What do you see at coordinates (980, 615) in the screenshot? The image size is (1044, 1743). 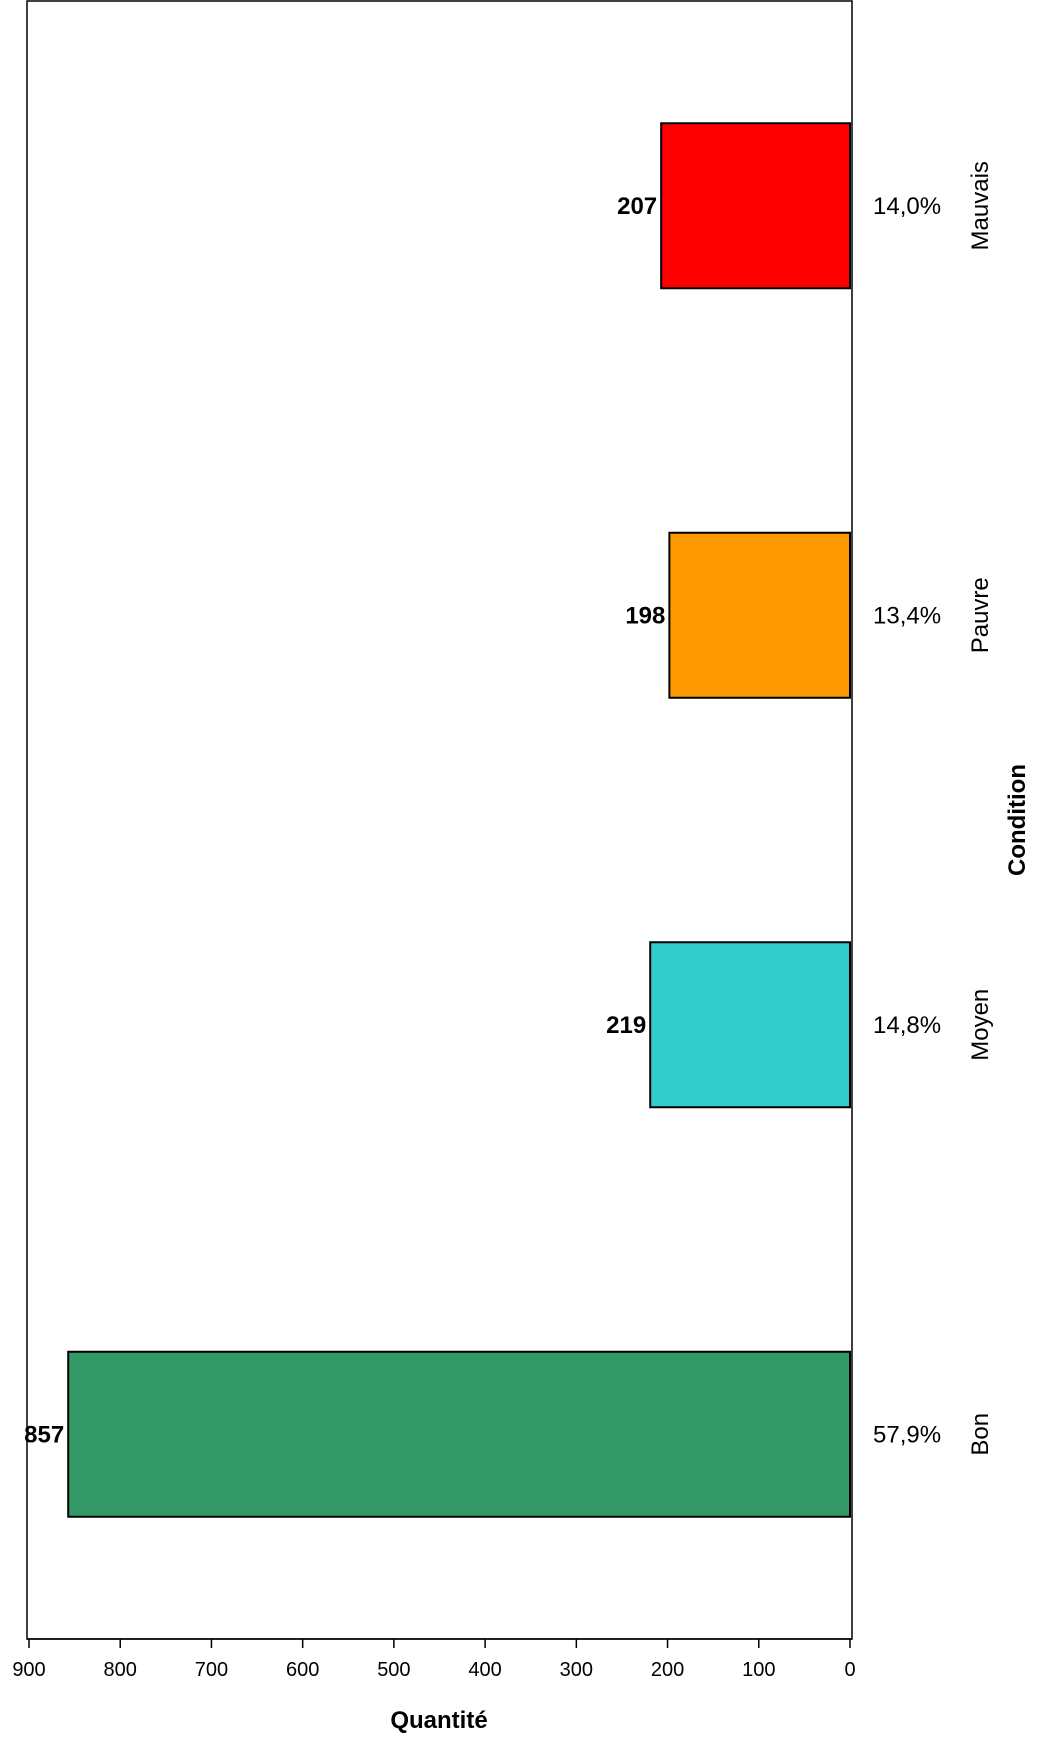 I see `category-label-pauvre: Pauvre` at bounding box center [980, 615].